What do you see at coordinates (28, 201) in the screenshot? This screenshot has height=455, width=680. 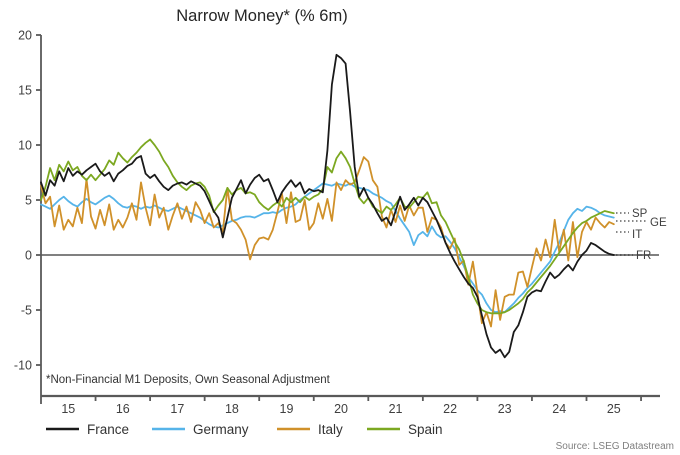 I see `y-tick-label: 5` at bounding box center [28, 201].